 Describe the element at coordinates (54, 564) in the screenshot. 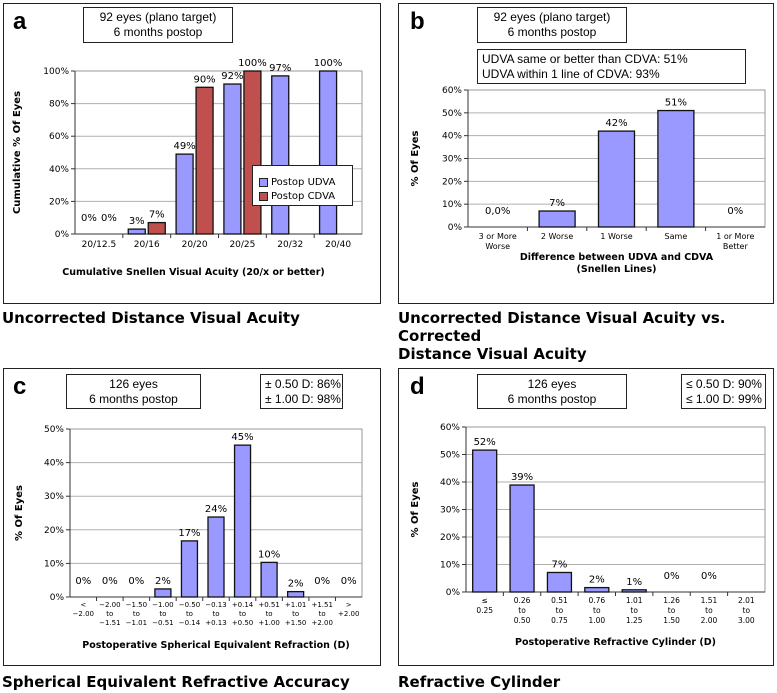

I see `y-tick-label: 10%` at that location.